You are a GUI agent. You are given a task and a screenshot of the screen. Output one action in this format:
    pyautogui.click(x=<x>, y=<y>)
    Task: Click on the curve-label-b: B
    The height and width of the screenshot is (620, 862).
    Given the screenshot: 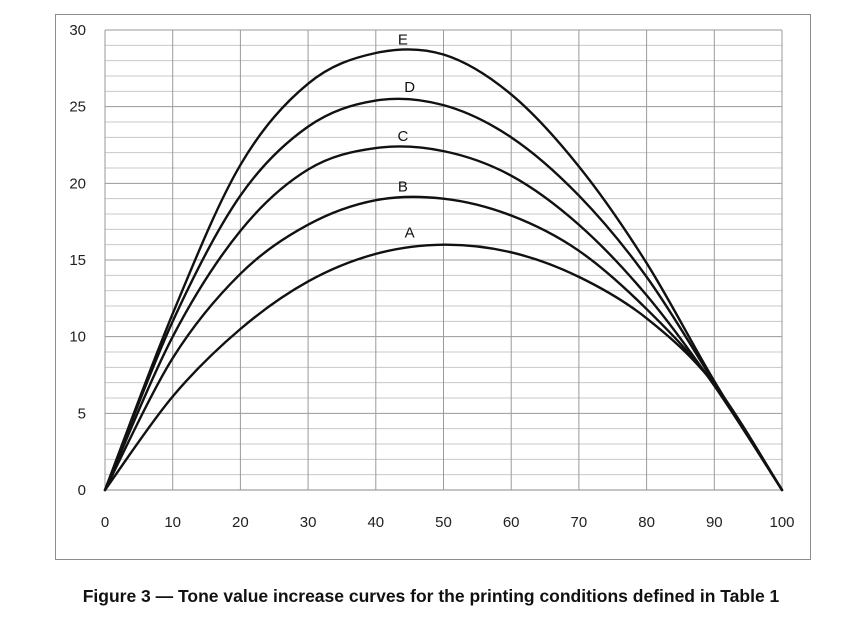 What is the action you would take?
    pyautogui.click(x=403, y=187)
    